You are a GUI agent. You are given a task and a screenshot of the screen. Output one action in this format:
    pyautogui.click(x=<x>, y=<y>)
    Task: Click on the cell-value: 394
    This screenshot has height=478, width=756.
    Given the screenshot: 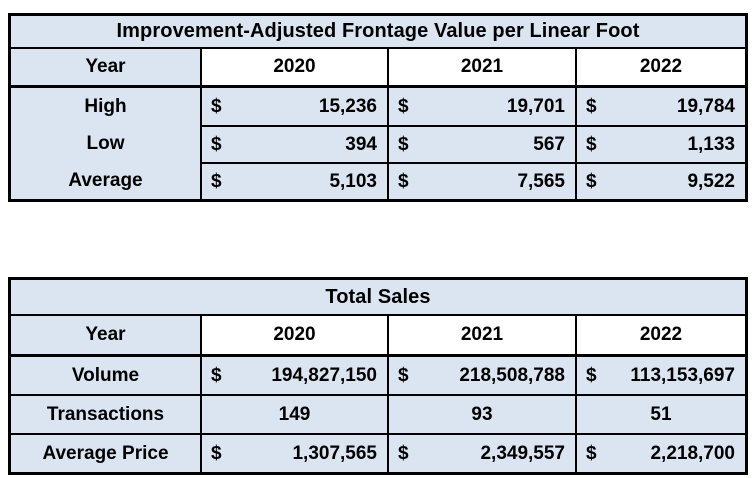 What is the action you would take?
    pyautogui.click(x=361, y=144)
    